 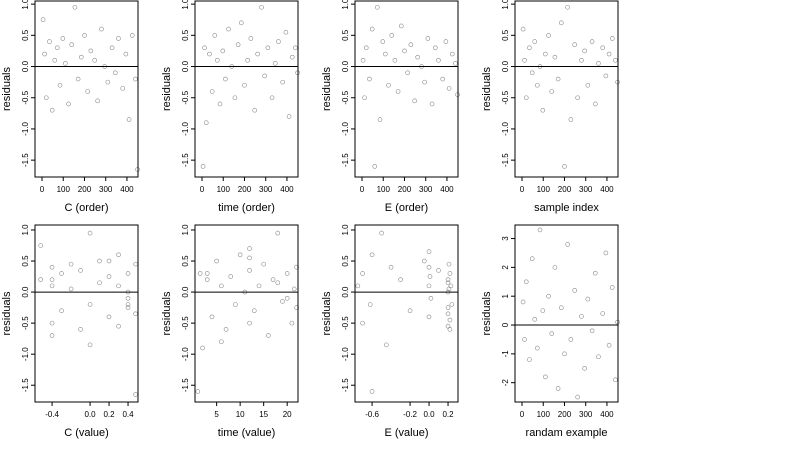 What do you see at coordinates (246, 313) in the screenshot?
I see `plot-frame` at bounding box center [246, 313].